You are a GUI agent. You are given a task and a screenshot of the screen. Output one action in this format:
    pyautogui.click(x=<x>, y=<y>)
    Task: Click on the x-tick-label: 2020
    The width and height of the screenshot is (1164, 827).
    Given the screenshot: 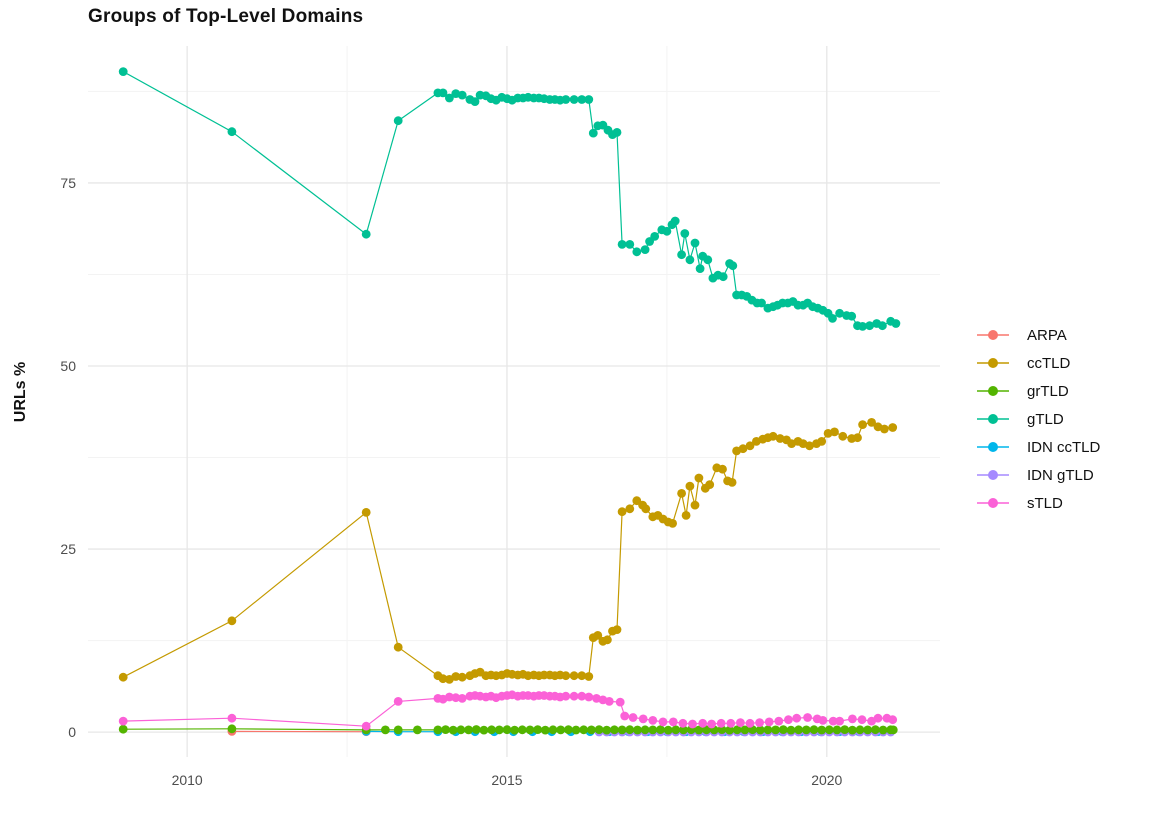 What is the action you would take?
    pyautogui.click(x=826, y=780)
    